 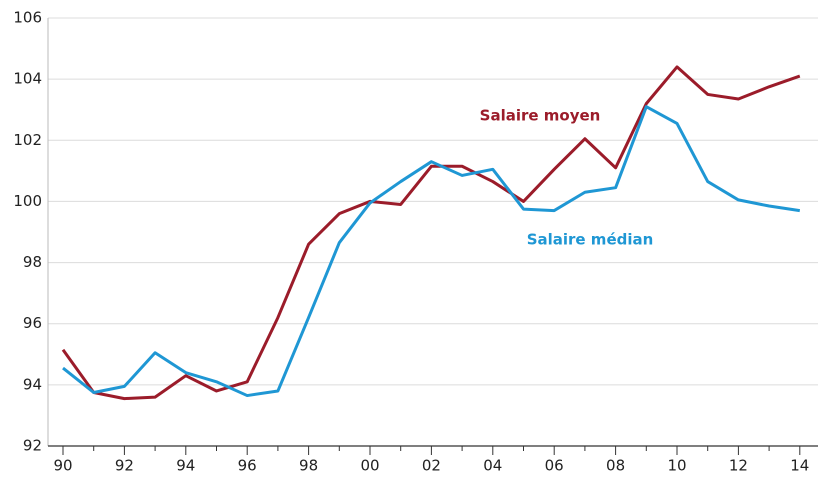 I want to click on x-tick-label: 02, so click(x=431, y=466).